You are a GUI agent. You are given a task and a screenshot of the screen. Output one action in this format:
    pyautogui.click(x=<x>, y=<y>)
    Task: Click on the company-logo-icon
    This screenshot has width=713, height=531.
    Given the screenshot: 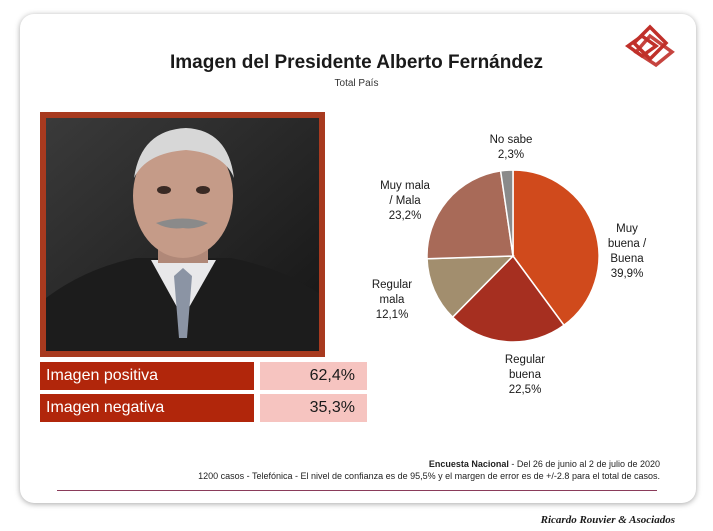 What is the action you would take?
    pyautogui.click(x=649, y=46)
    